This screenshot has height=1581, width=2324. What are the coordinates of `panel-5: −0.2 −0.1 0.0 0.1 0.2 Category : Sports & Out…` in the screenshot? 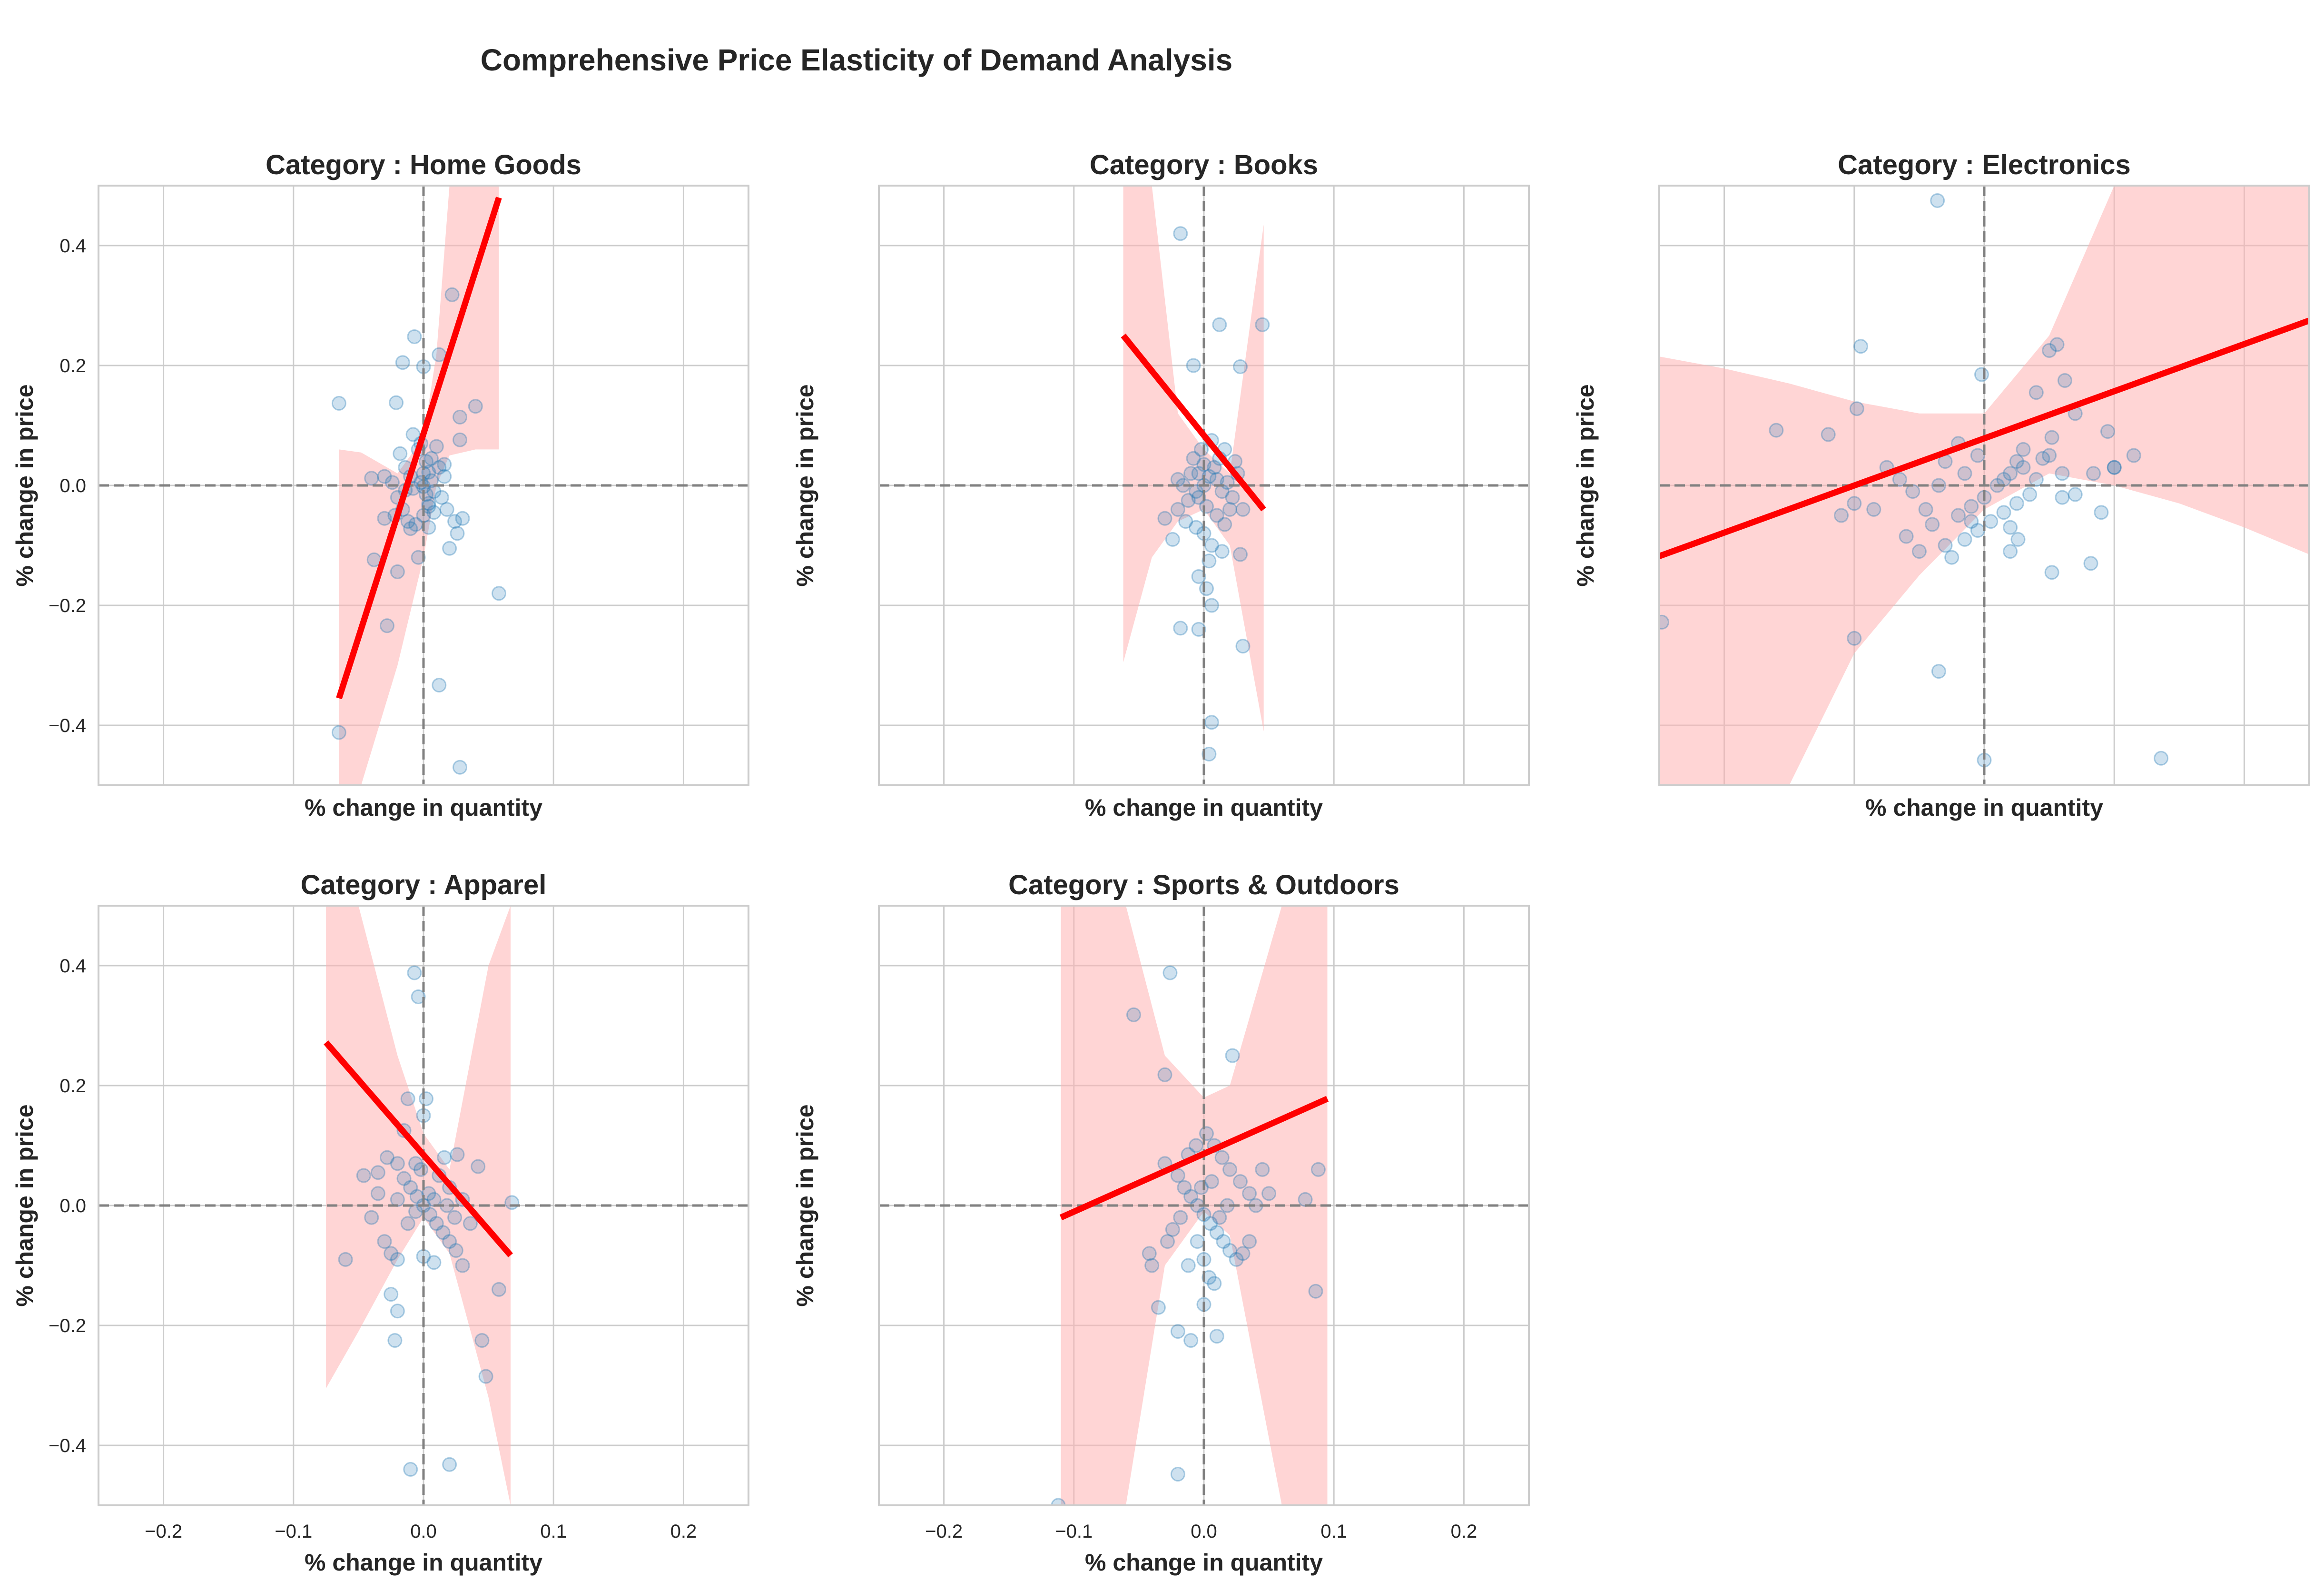 It's located at (1161, 1223).